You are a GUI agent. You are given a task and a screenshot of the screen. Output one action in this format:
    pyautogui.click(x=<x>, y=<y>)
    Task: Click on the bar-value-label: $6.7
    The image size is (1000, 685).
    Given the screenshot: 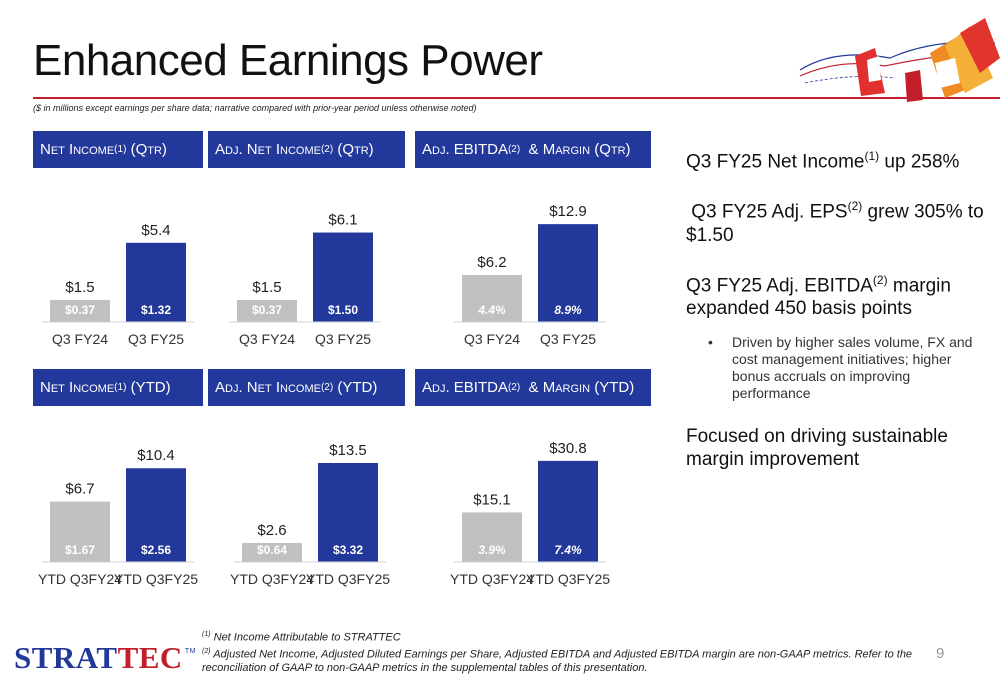 What is the action you would take?
    pyautogui.click(x=79, y=489)
    